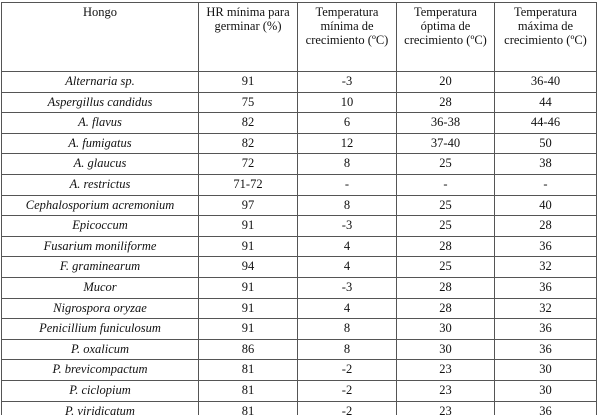  Describe the element at coordinates (347, 123) in the screenshot. I see `cell-min-temp: 6` at that location.